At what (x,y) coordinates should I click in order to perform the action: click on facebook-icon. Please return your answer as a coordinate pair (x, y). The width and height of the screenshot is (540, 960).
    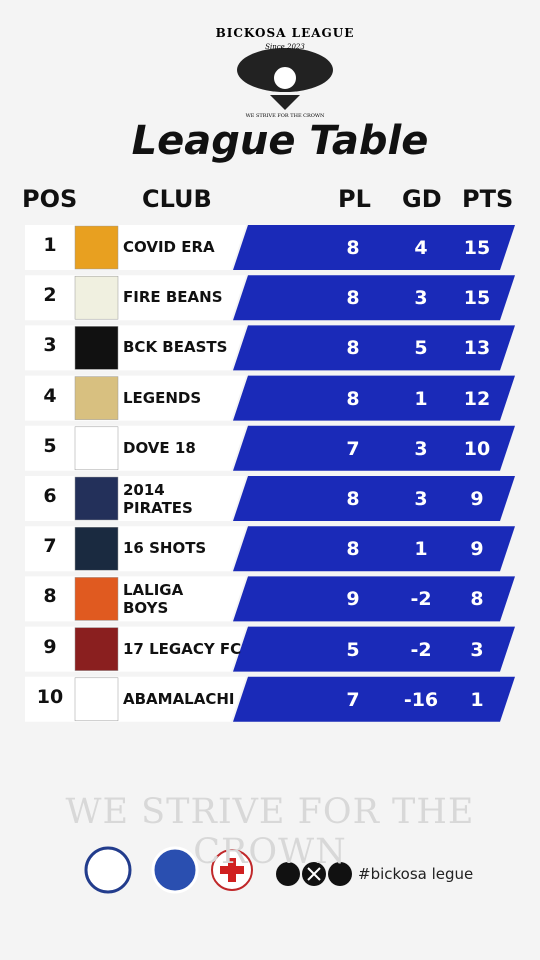
    Looking at the image, I should click on (340, 874).